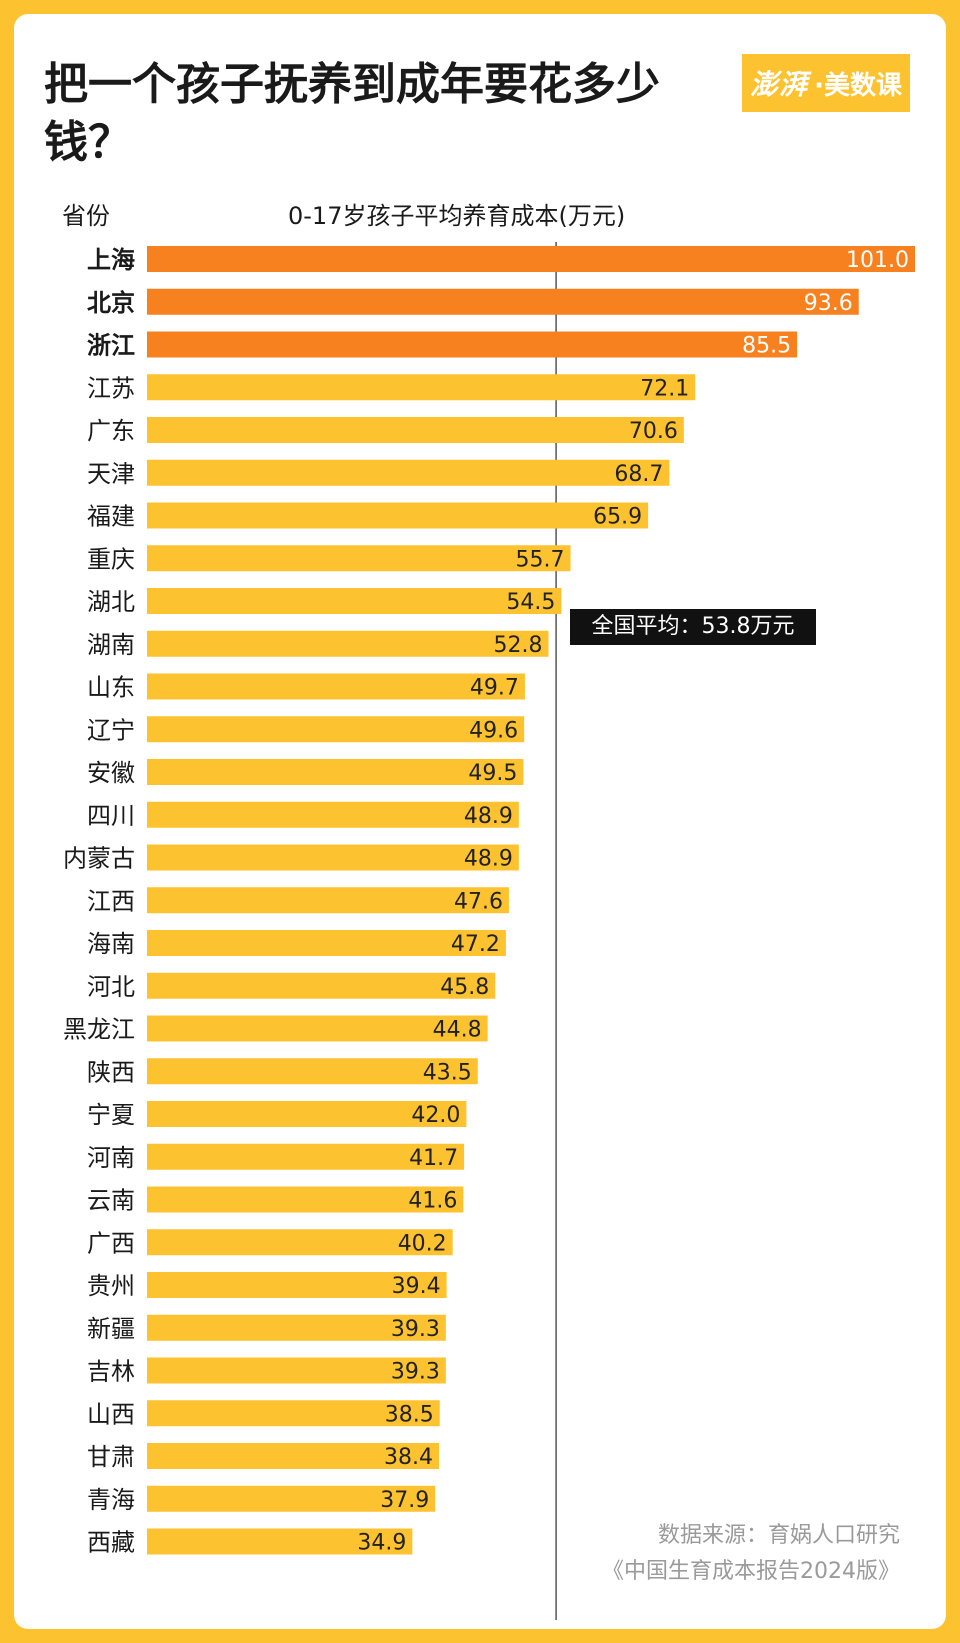 This screenshot has width=960, height=1643. Describe the element at coordinates (111, 559) in the screenshot. I see `category-label: 重庆` at that location.